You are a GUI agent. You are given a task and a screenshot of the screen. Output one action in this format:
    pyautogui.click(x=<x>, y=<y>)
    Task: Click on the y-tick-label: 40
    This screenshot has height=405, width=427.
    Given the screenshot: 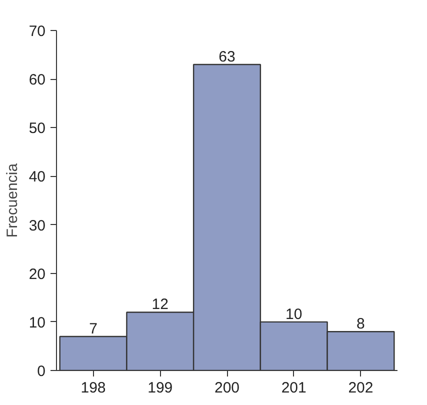 What is the action you would take?
    pyautogui.click(x=37, y=177)
    